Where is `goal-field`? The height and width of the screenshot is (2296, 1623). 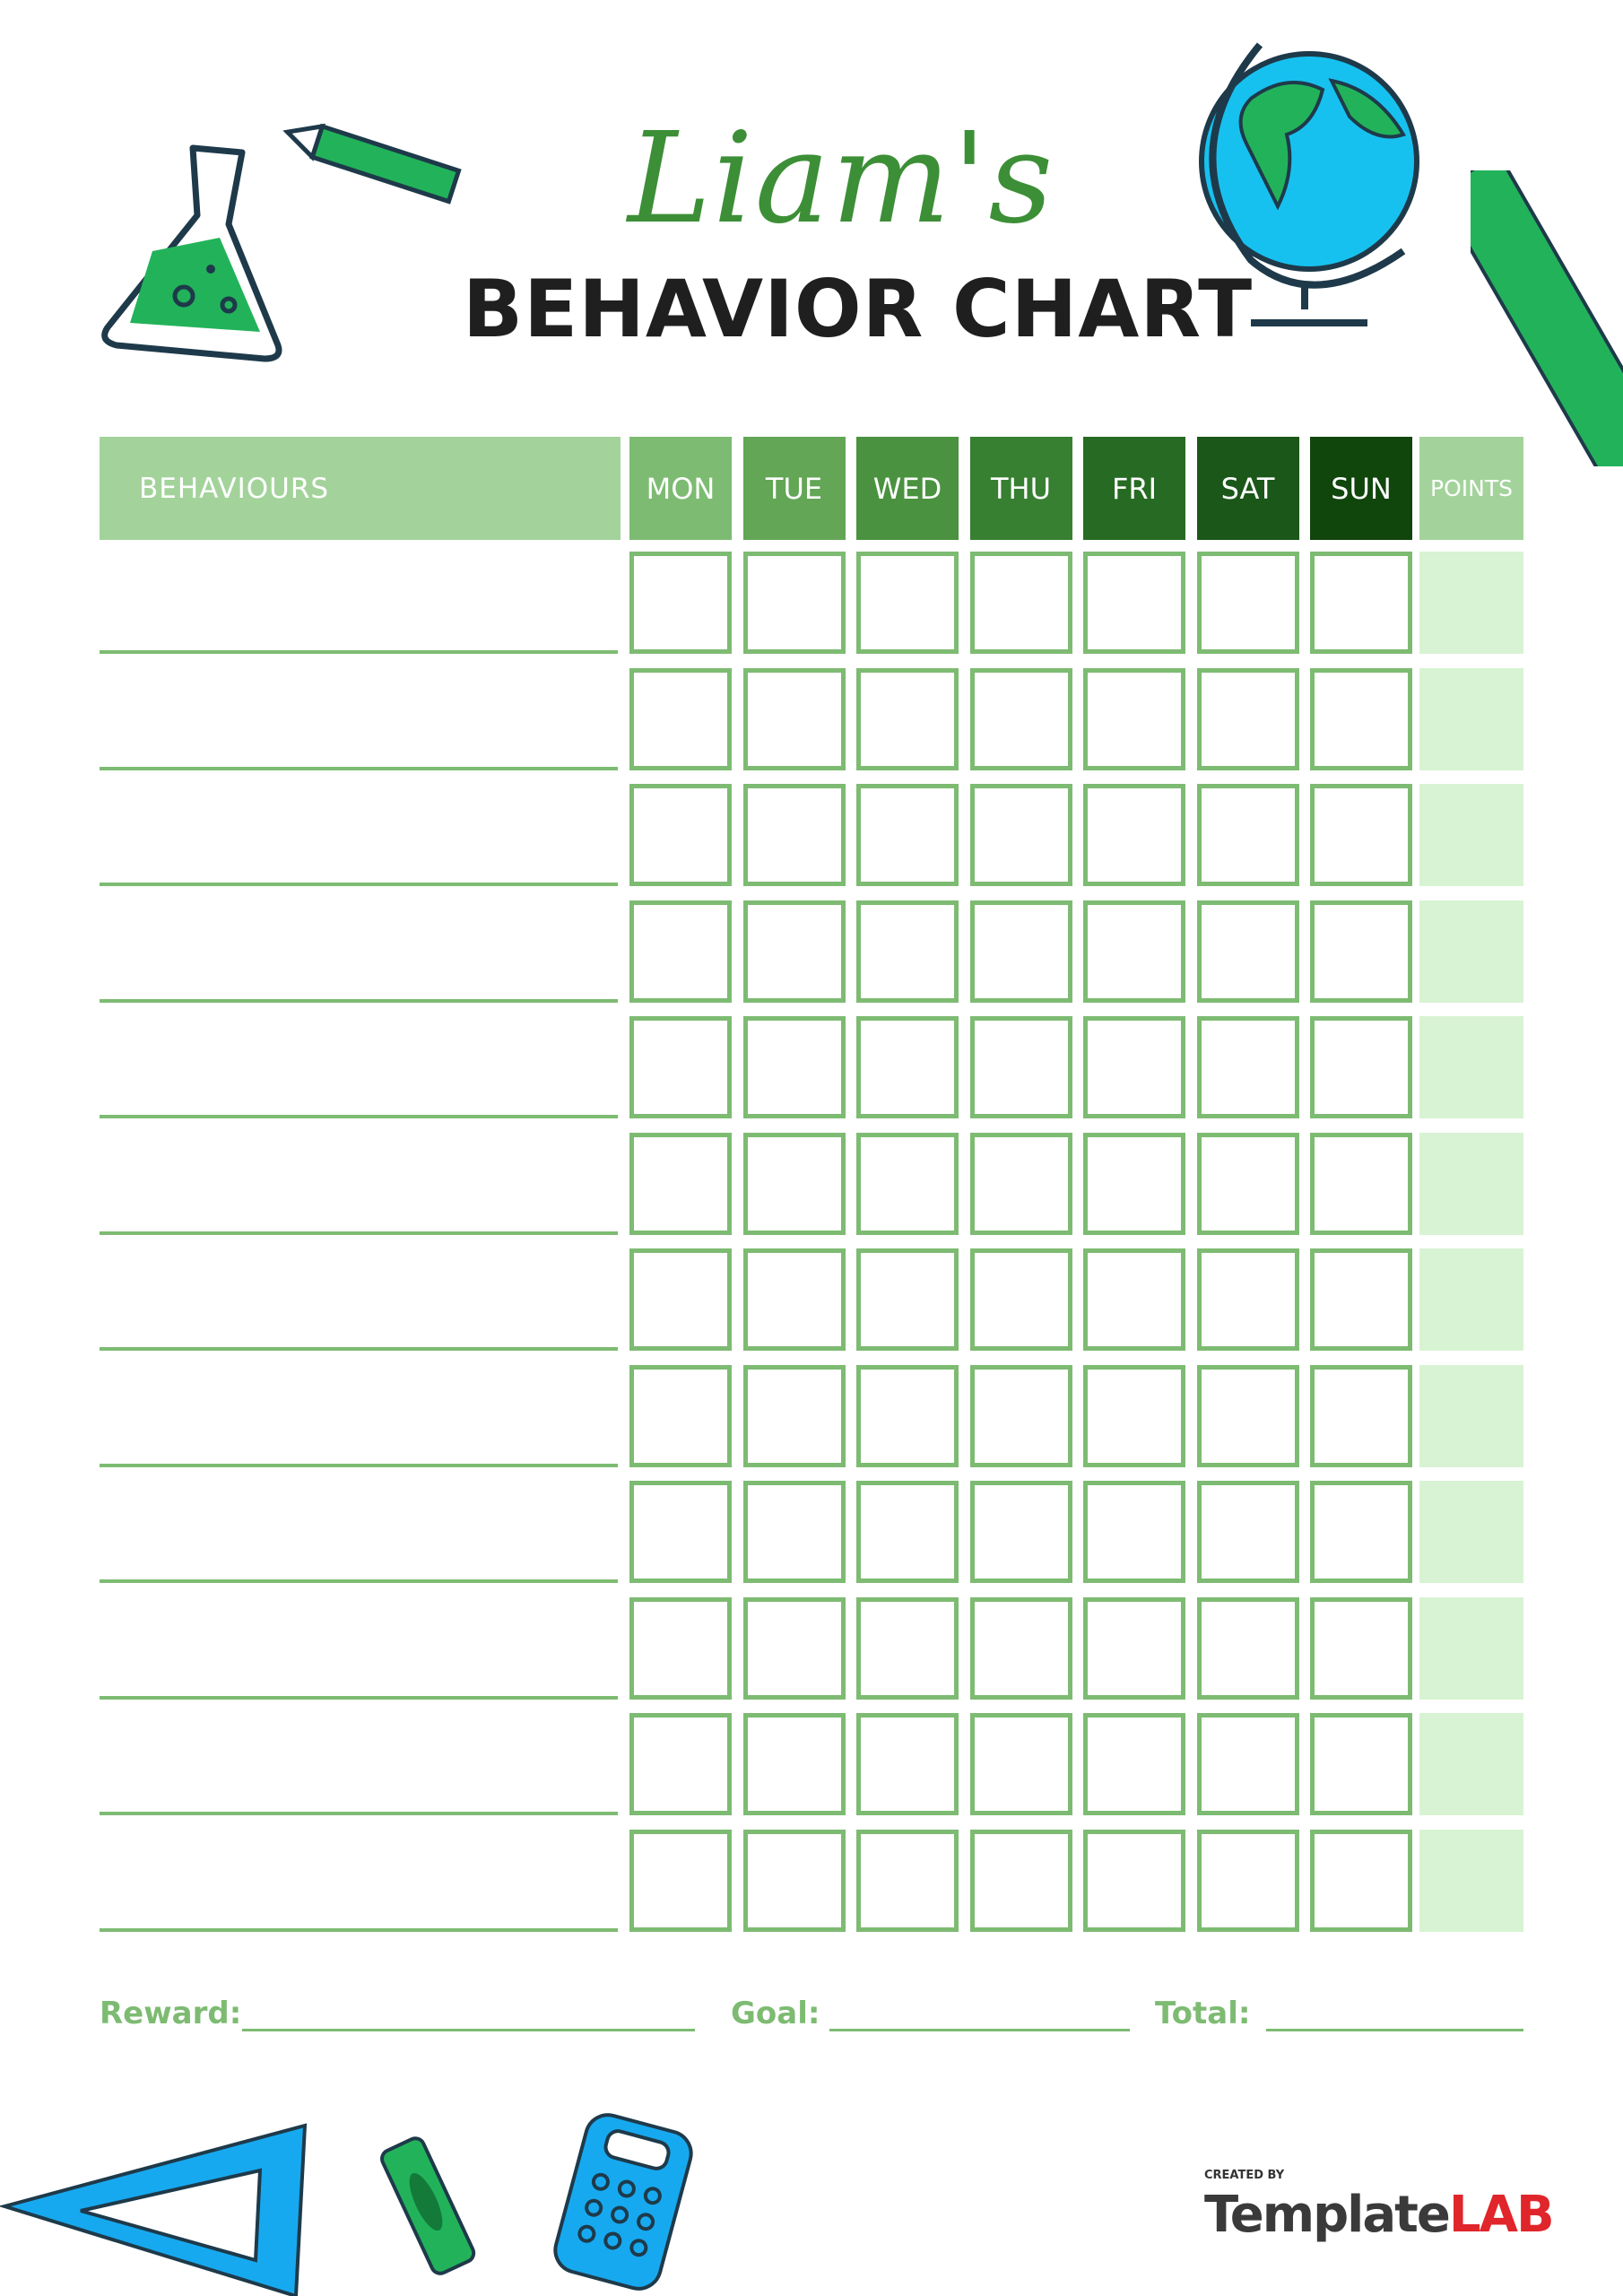 goal-field is located at coordinates (980, 2030).